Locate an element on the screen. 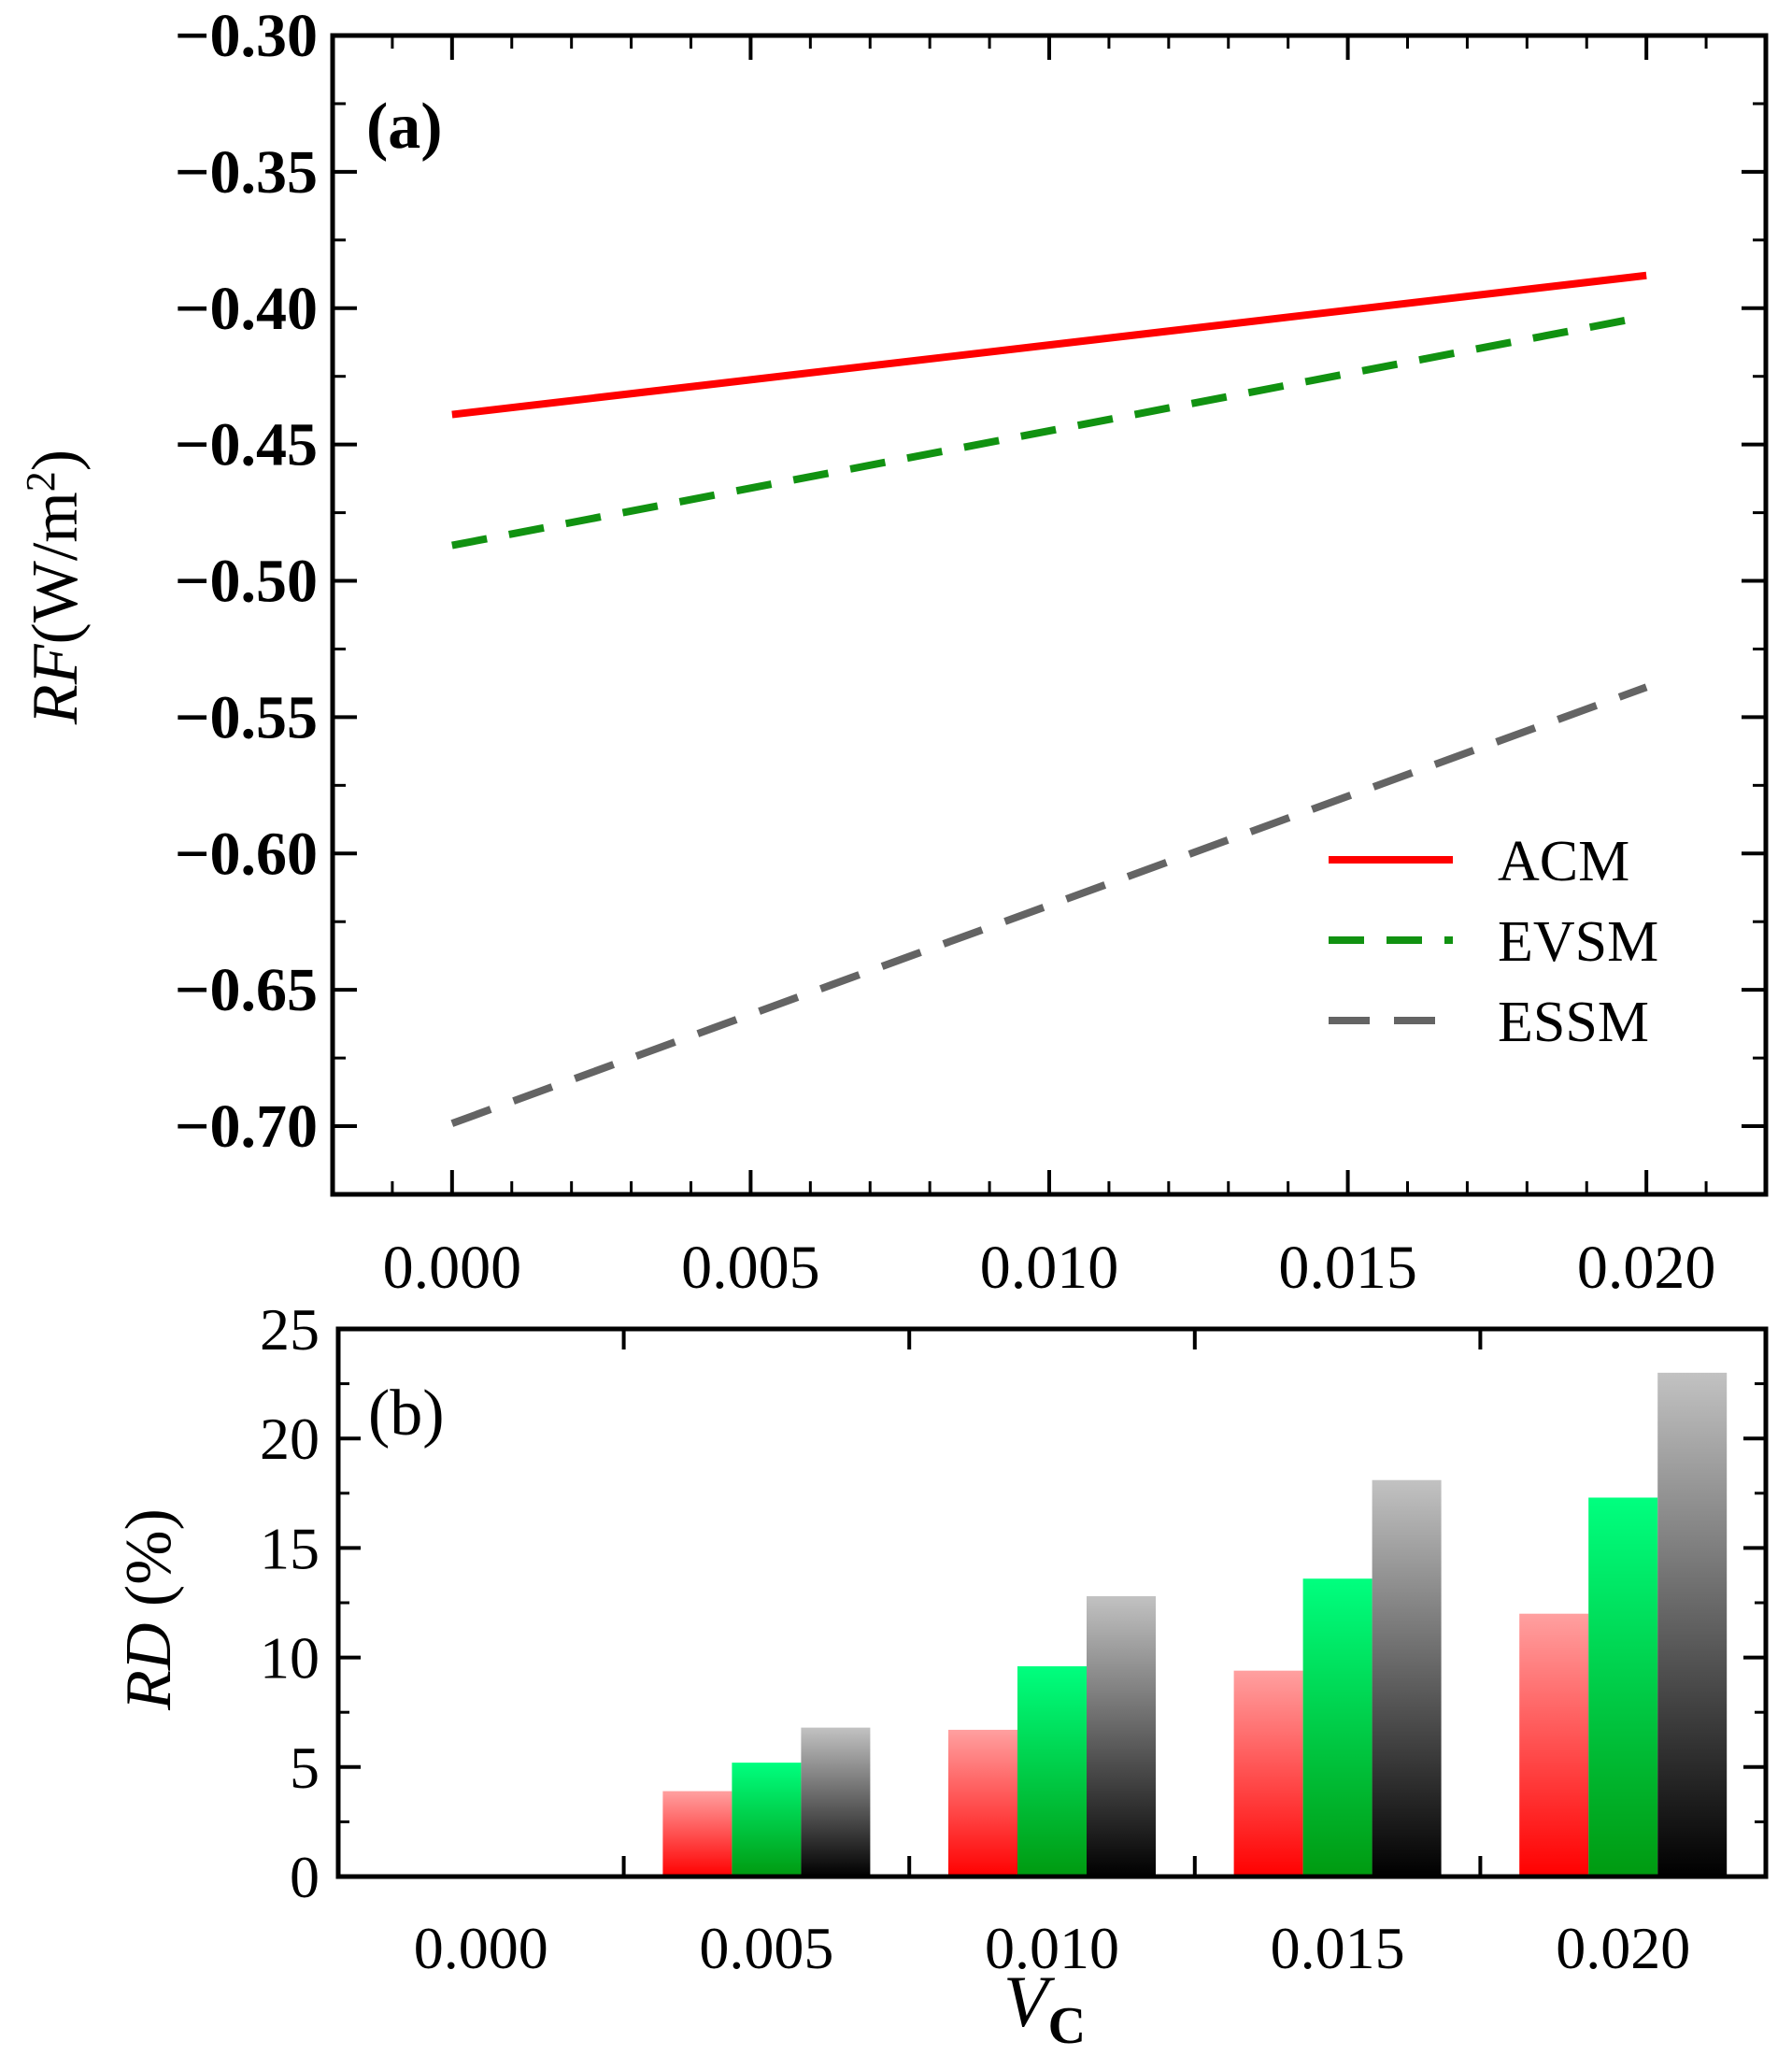  series-line-essm is located at coordinates (1049, 905).